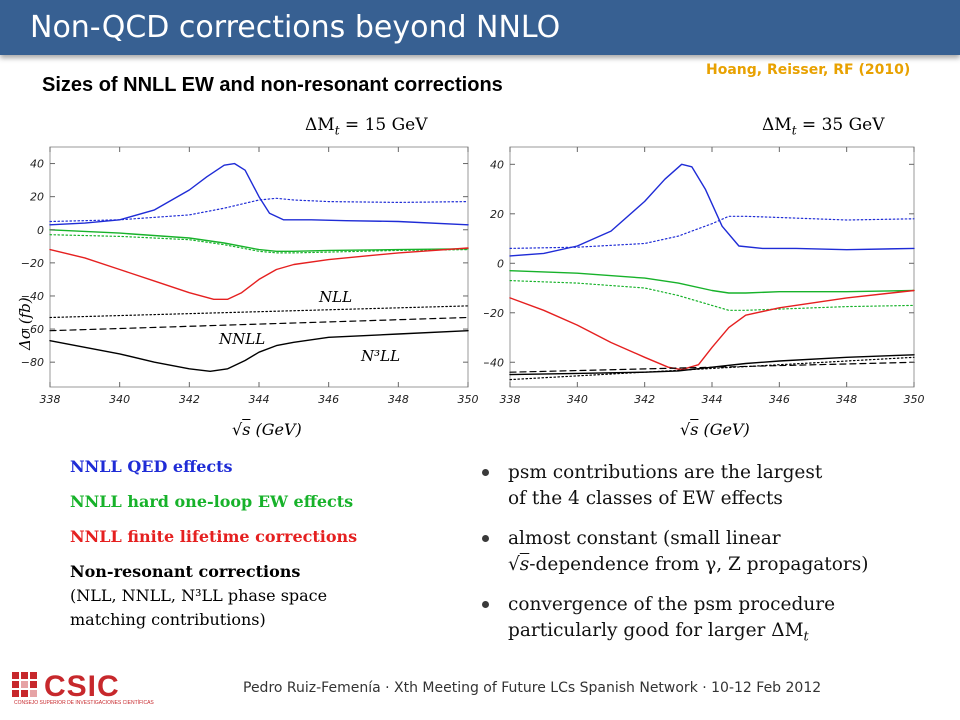  What do you see at coordinates (823, 126) in the screenshot?
I see `plot2-label: ΔMt = 35 GeV` at bounding box center [823, 126].